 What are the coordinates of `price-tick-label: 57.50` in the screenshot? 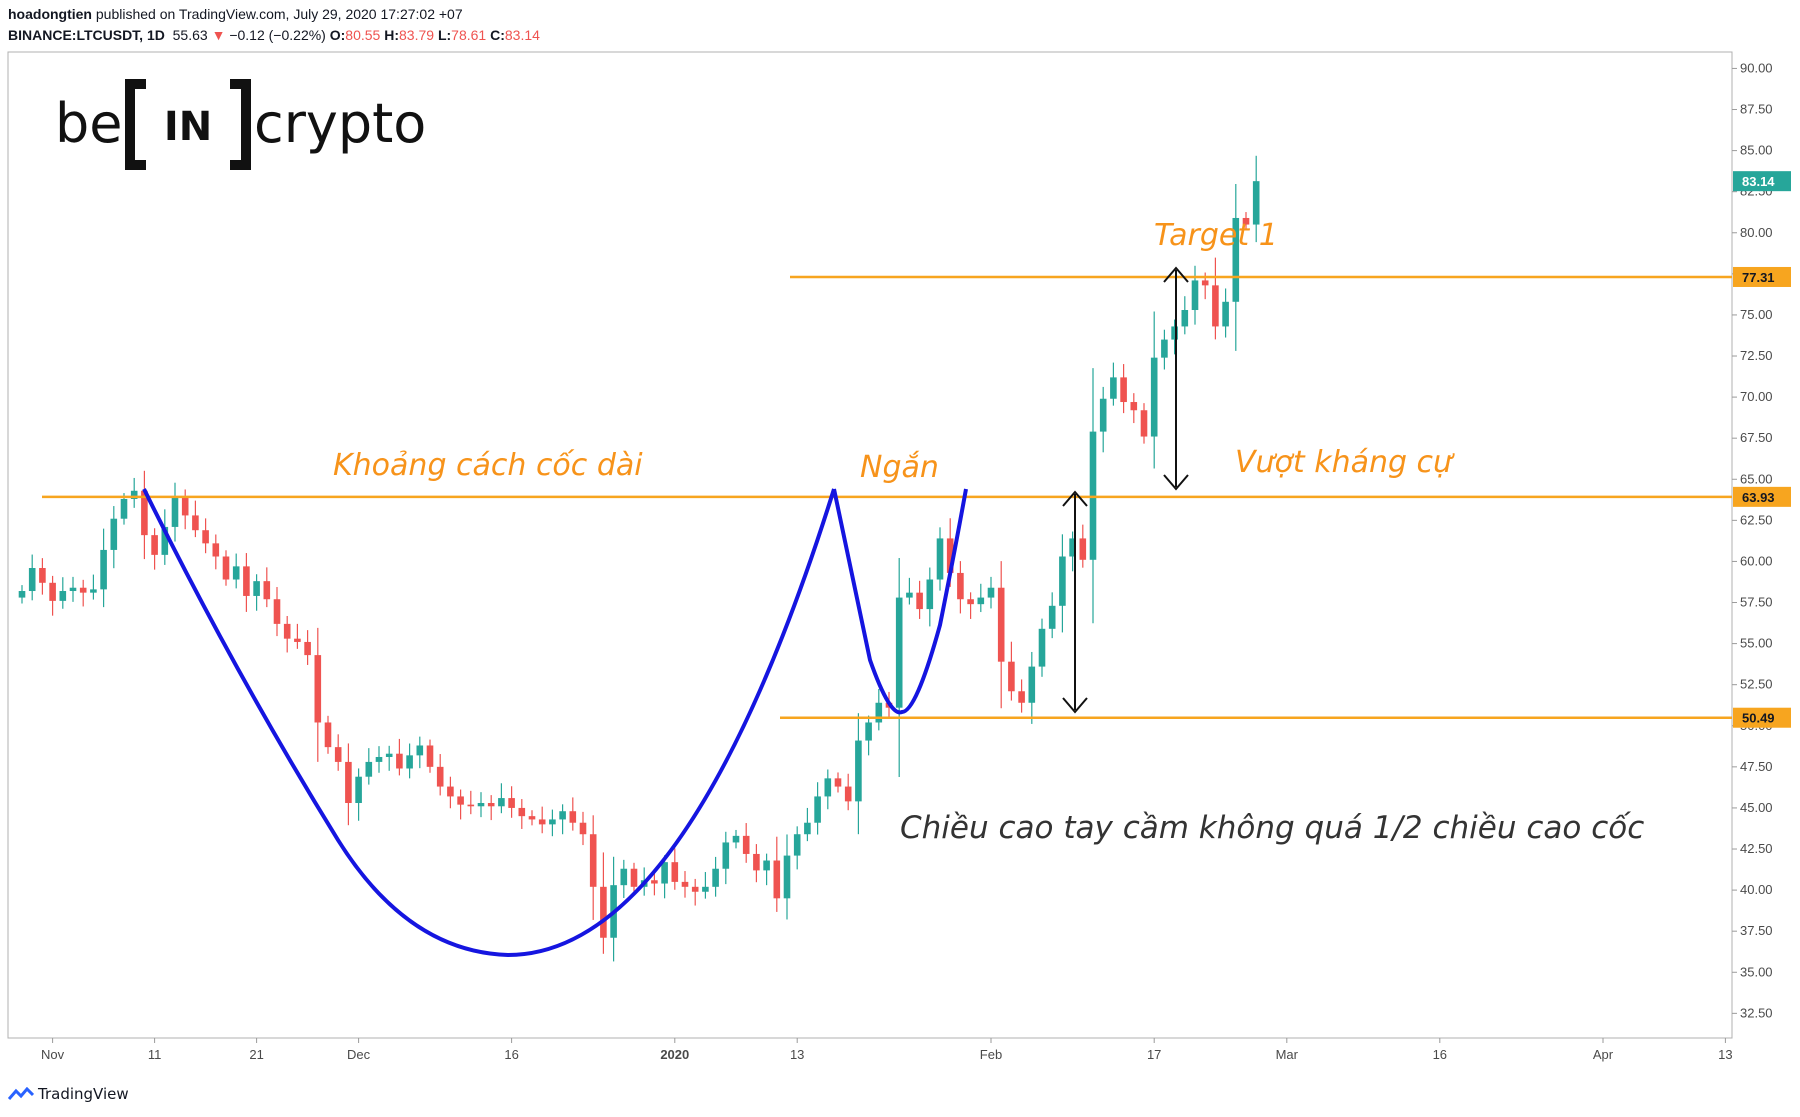 It's located at (1756, 602).